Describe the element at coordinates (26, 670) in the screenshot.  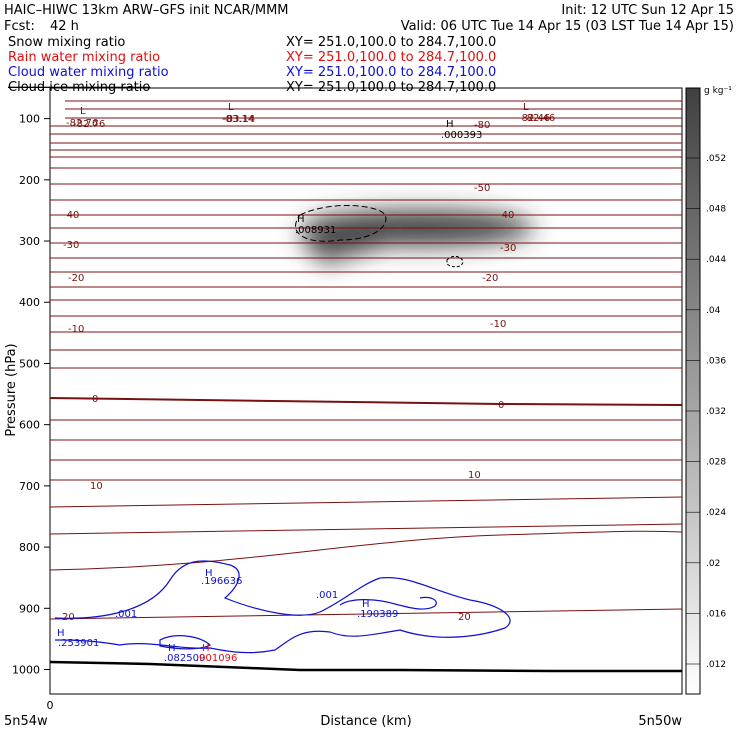
I see `y-tick-label: 1000` at that location.